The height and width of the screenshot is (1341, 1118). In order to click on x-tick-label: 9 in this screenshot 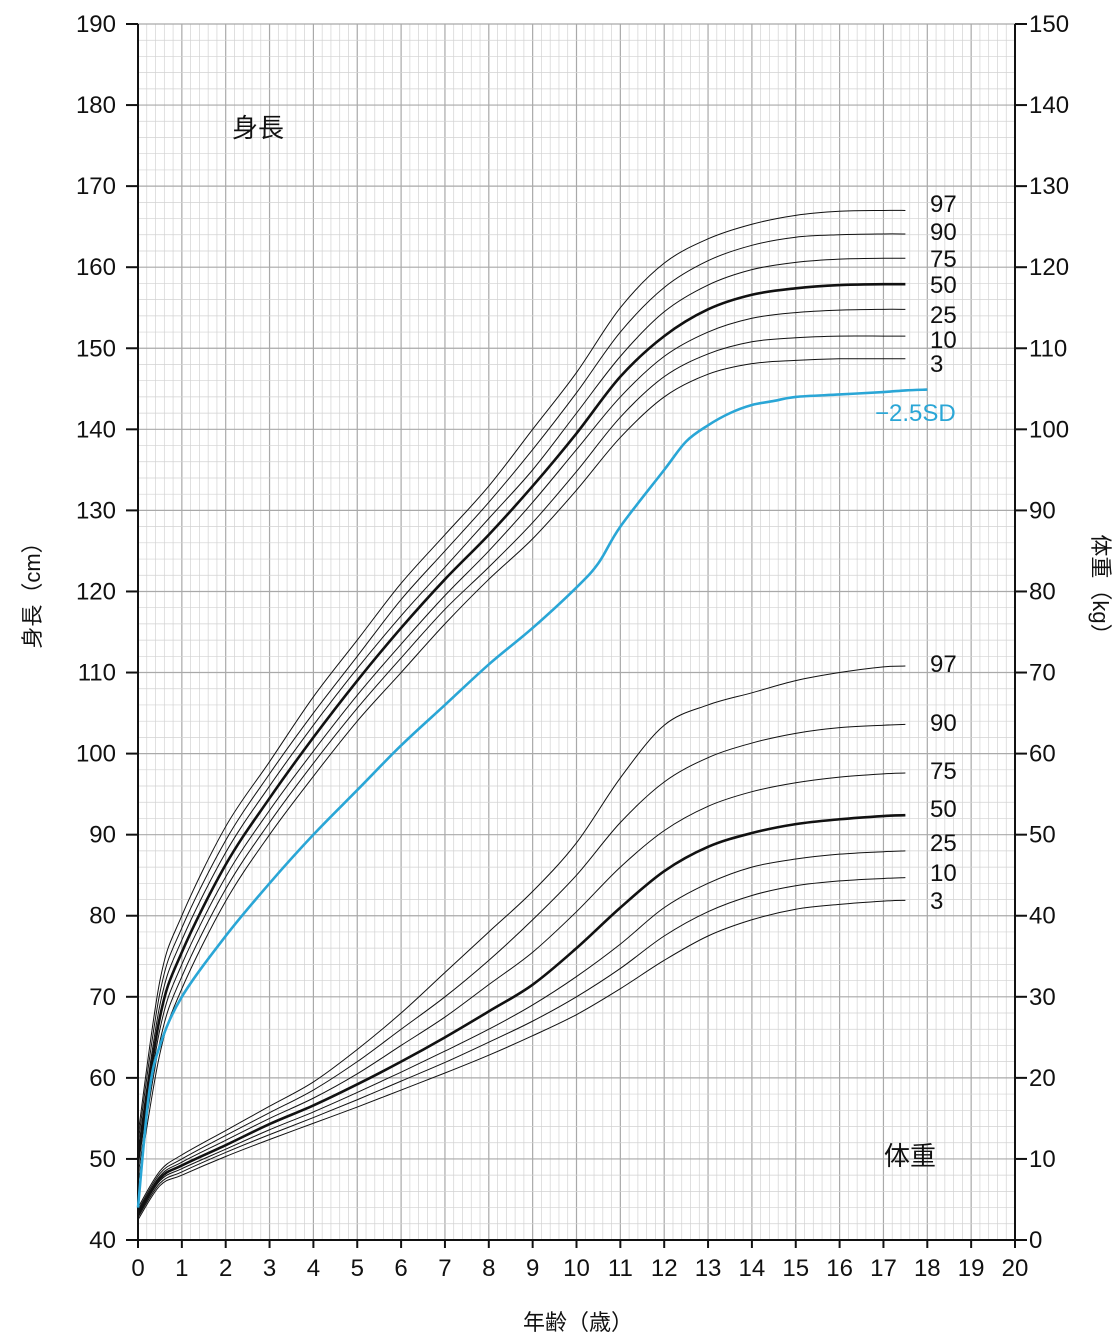, I will do `click(532, 1268)`.